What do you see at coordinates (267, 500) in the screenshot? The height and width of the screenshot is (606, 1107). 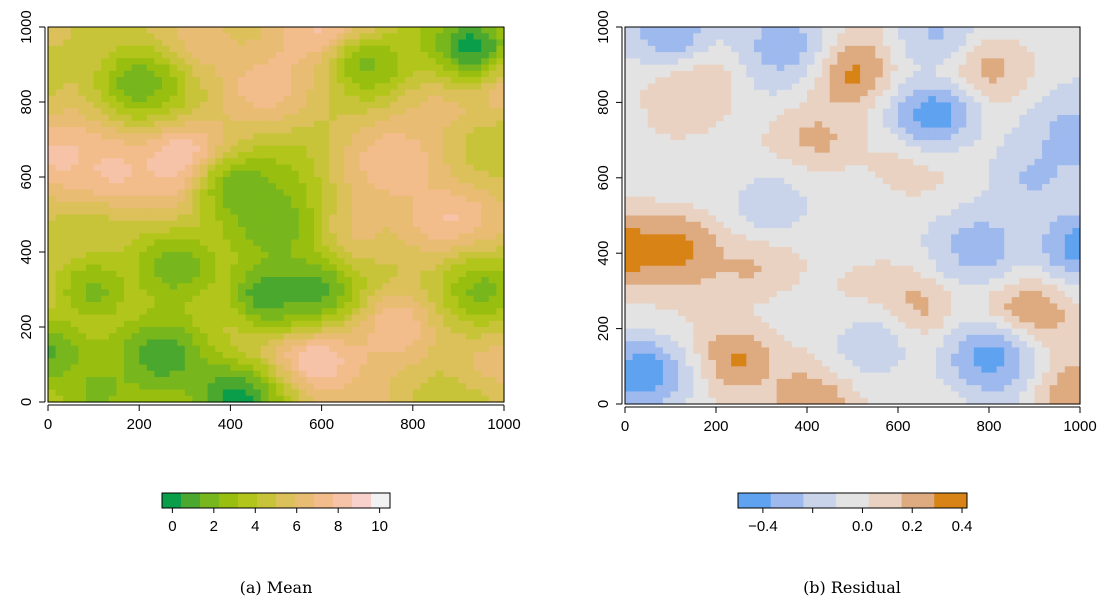 I see `colorbar-swatch` at bounding box center [267, 500].